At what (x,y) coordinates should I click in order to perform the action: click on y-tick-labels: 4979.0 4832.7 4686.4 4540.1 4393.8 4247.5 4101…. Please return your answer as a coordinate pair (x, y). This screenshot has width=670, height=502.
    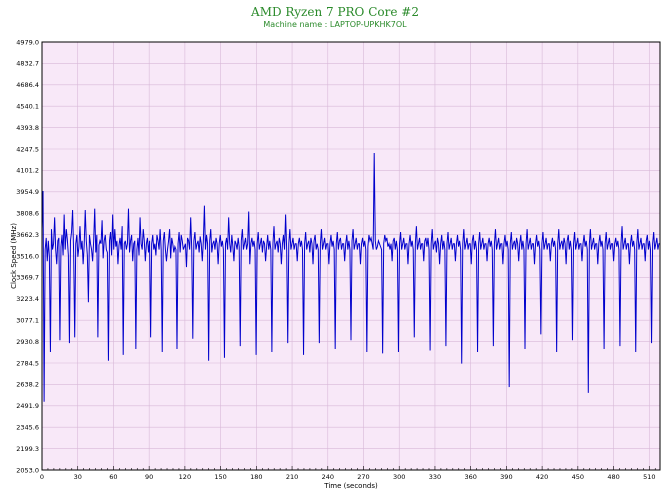
    Looking at the image, I should click on (27, 256).